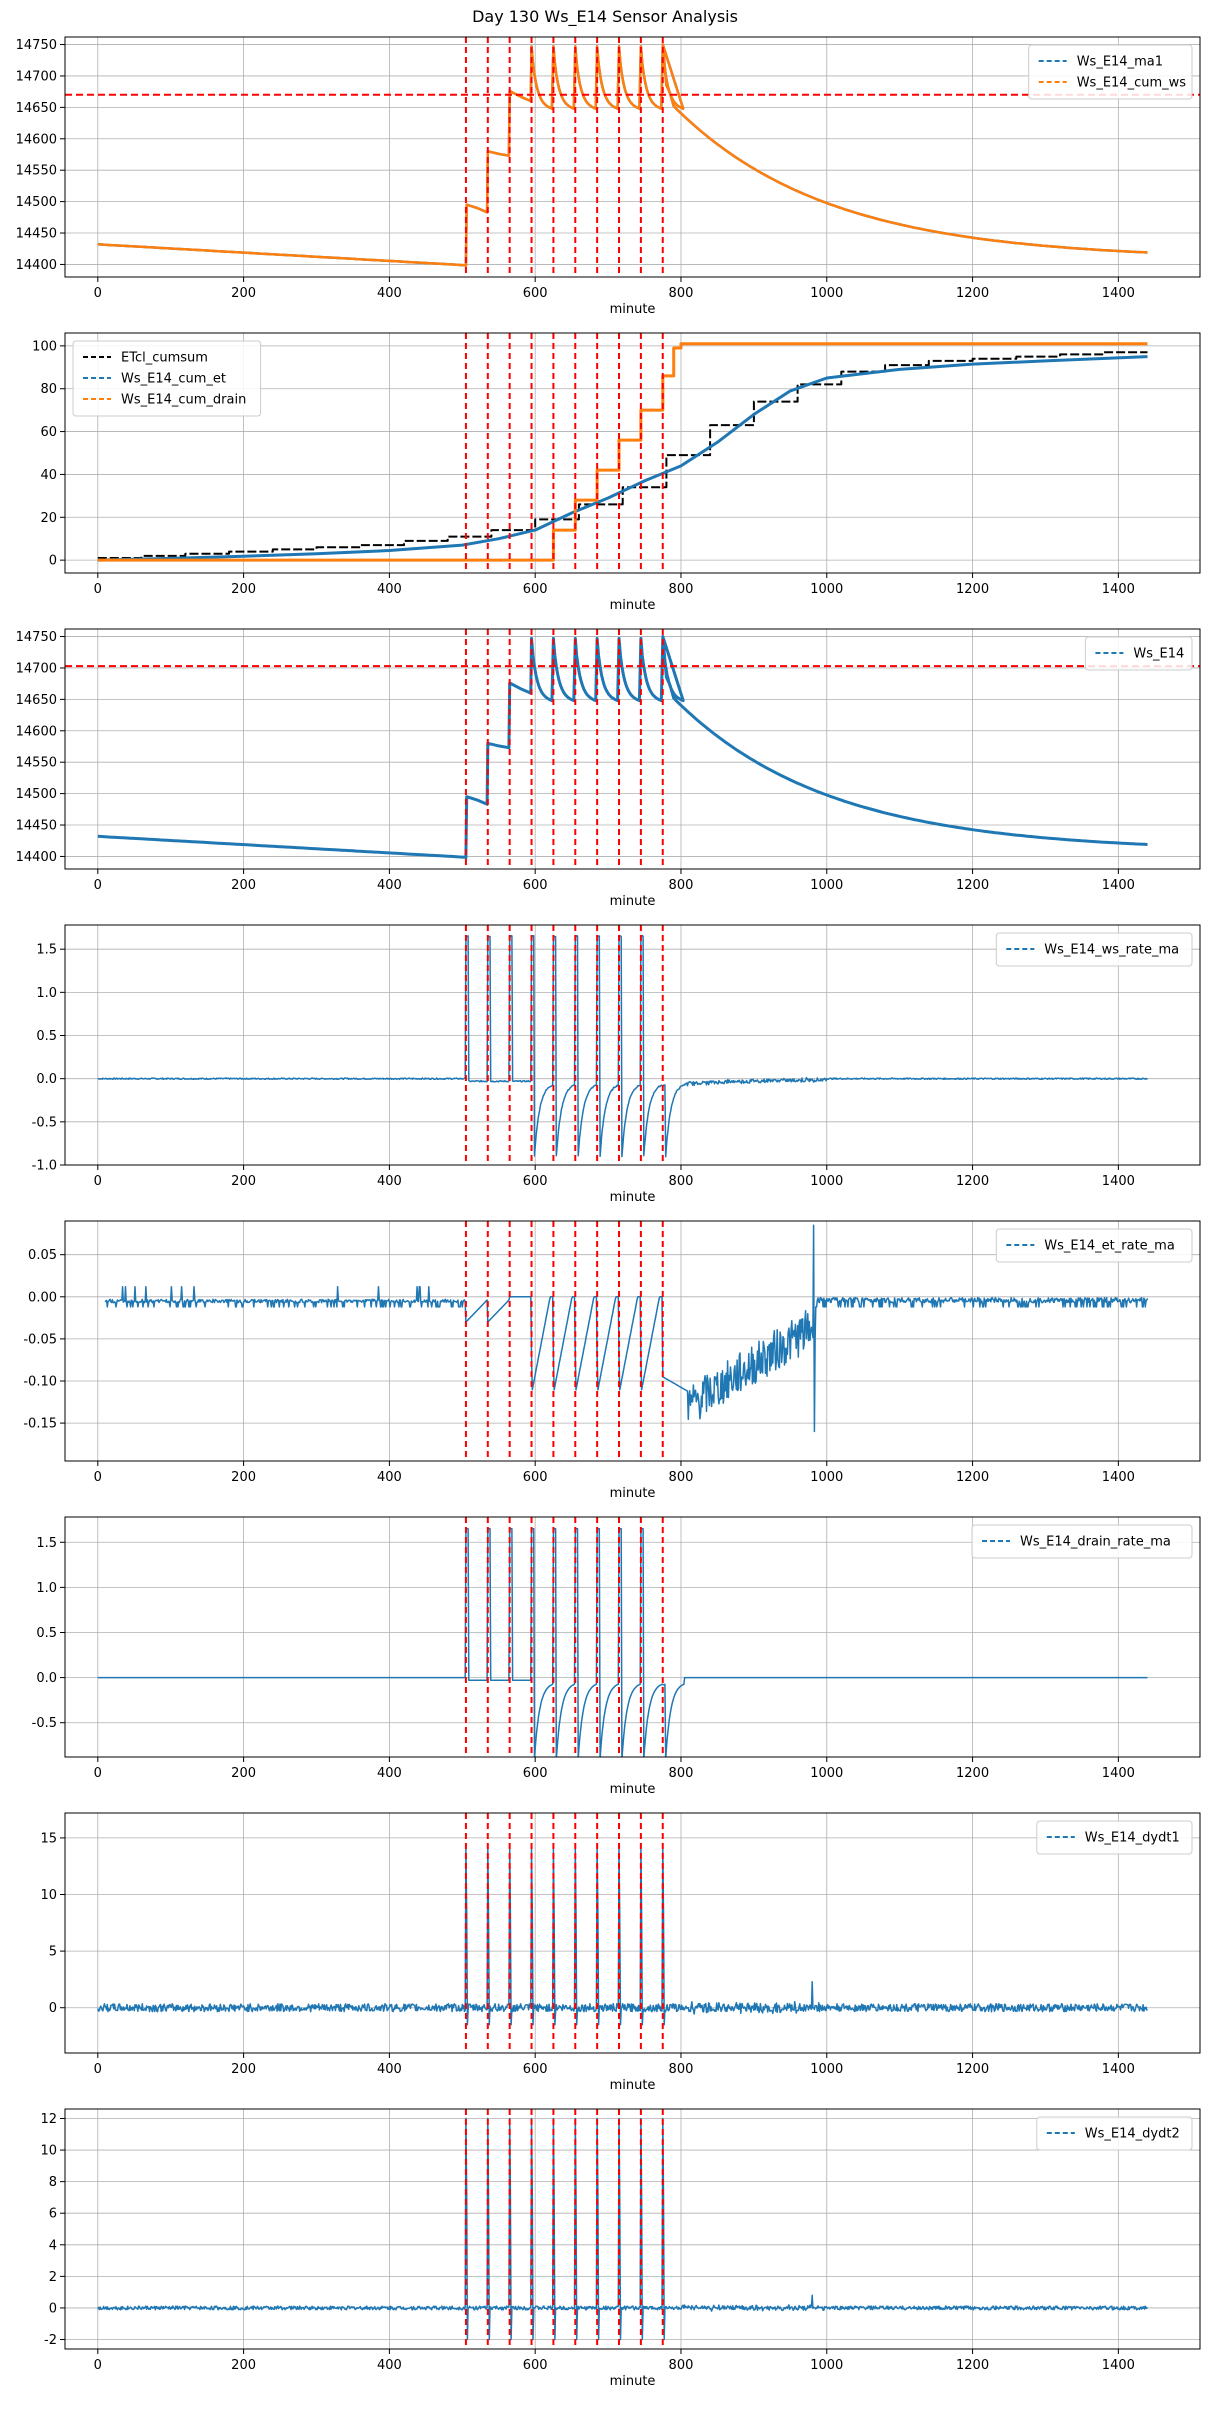 The image size is (1211, 2411). Describe the element at coordinates (44, 346) in the screenshot. I see `y-tick-label: 100` at that location.